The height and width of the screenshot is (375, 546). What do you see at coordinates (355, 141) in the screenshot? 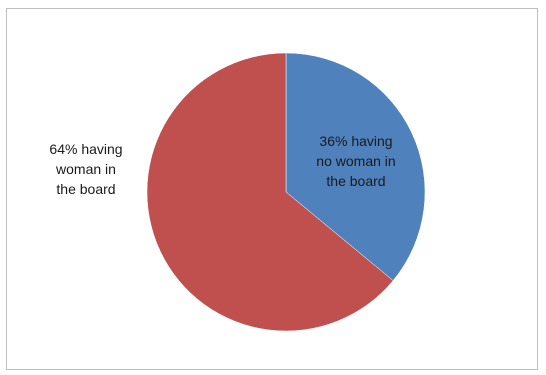
I see `slice-label-line: 36% having` at bounding box center [355, 141].